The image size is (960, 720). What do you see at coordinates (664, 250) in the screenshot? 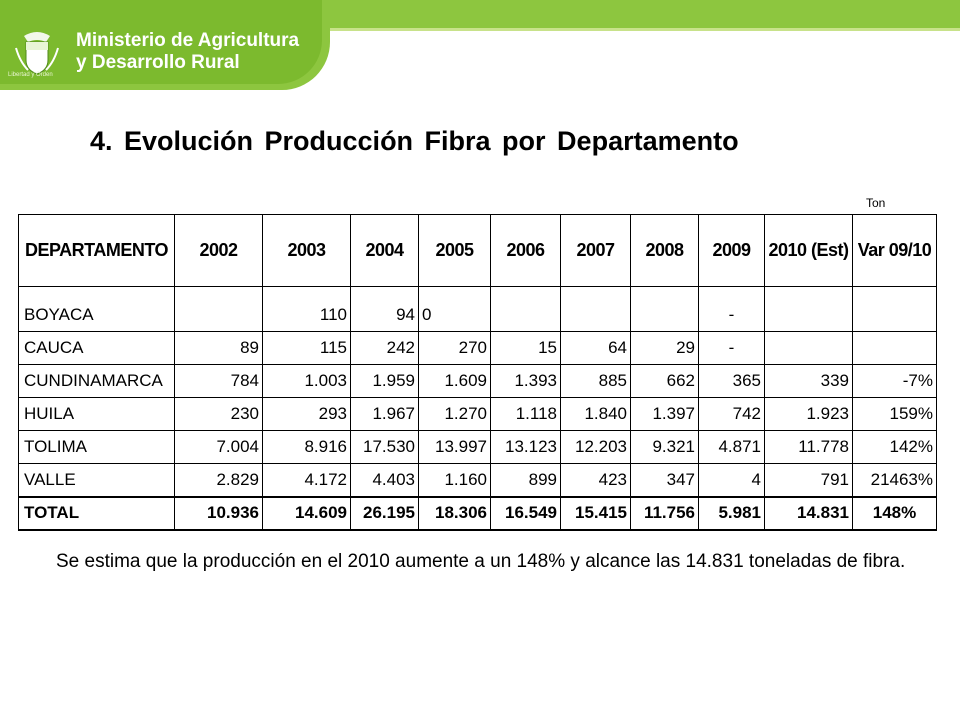
I see `column-header: 2008` at bounding box center [664, 250].